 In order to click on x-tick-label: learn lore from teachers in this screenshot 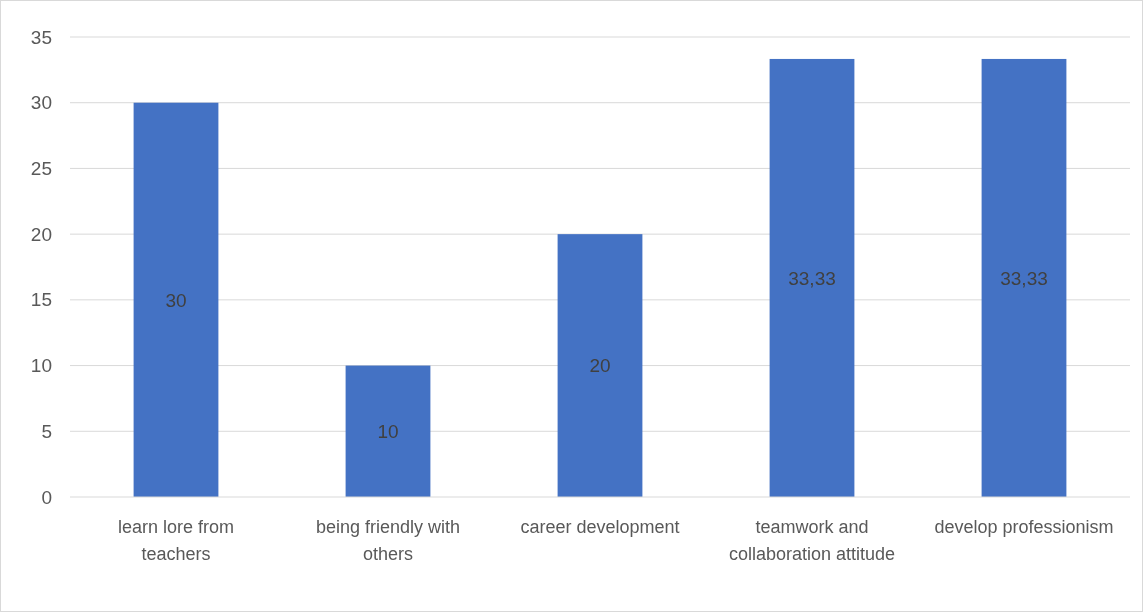, I will do `click(176, 540)`.